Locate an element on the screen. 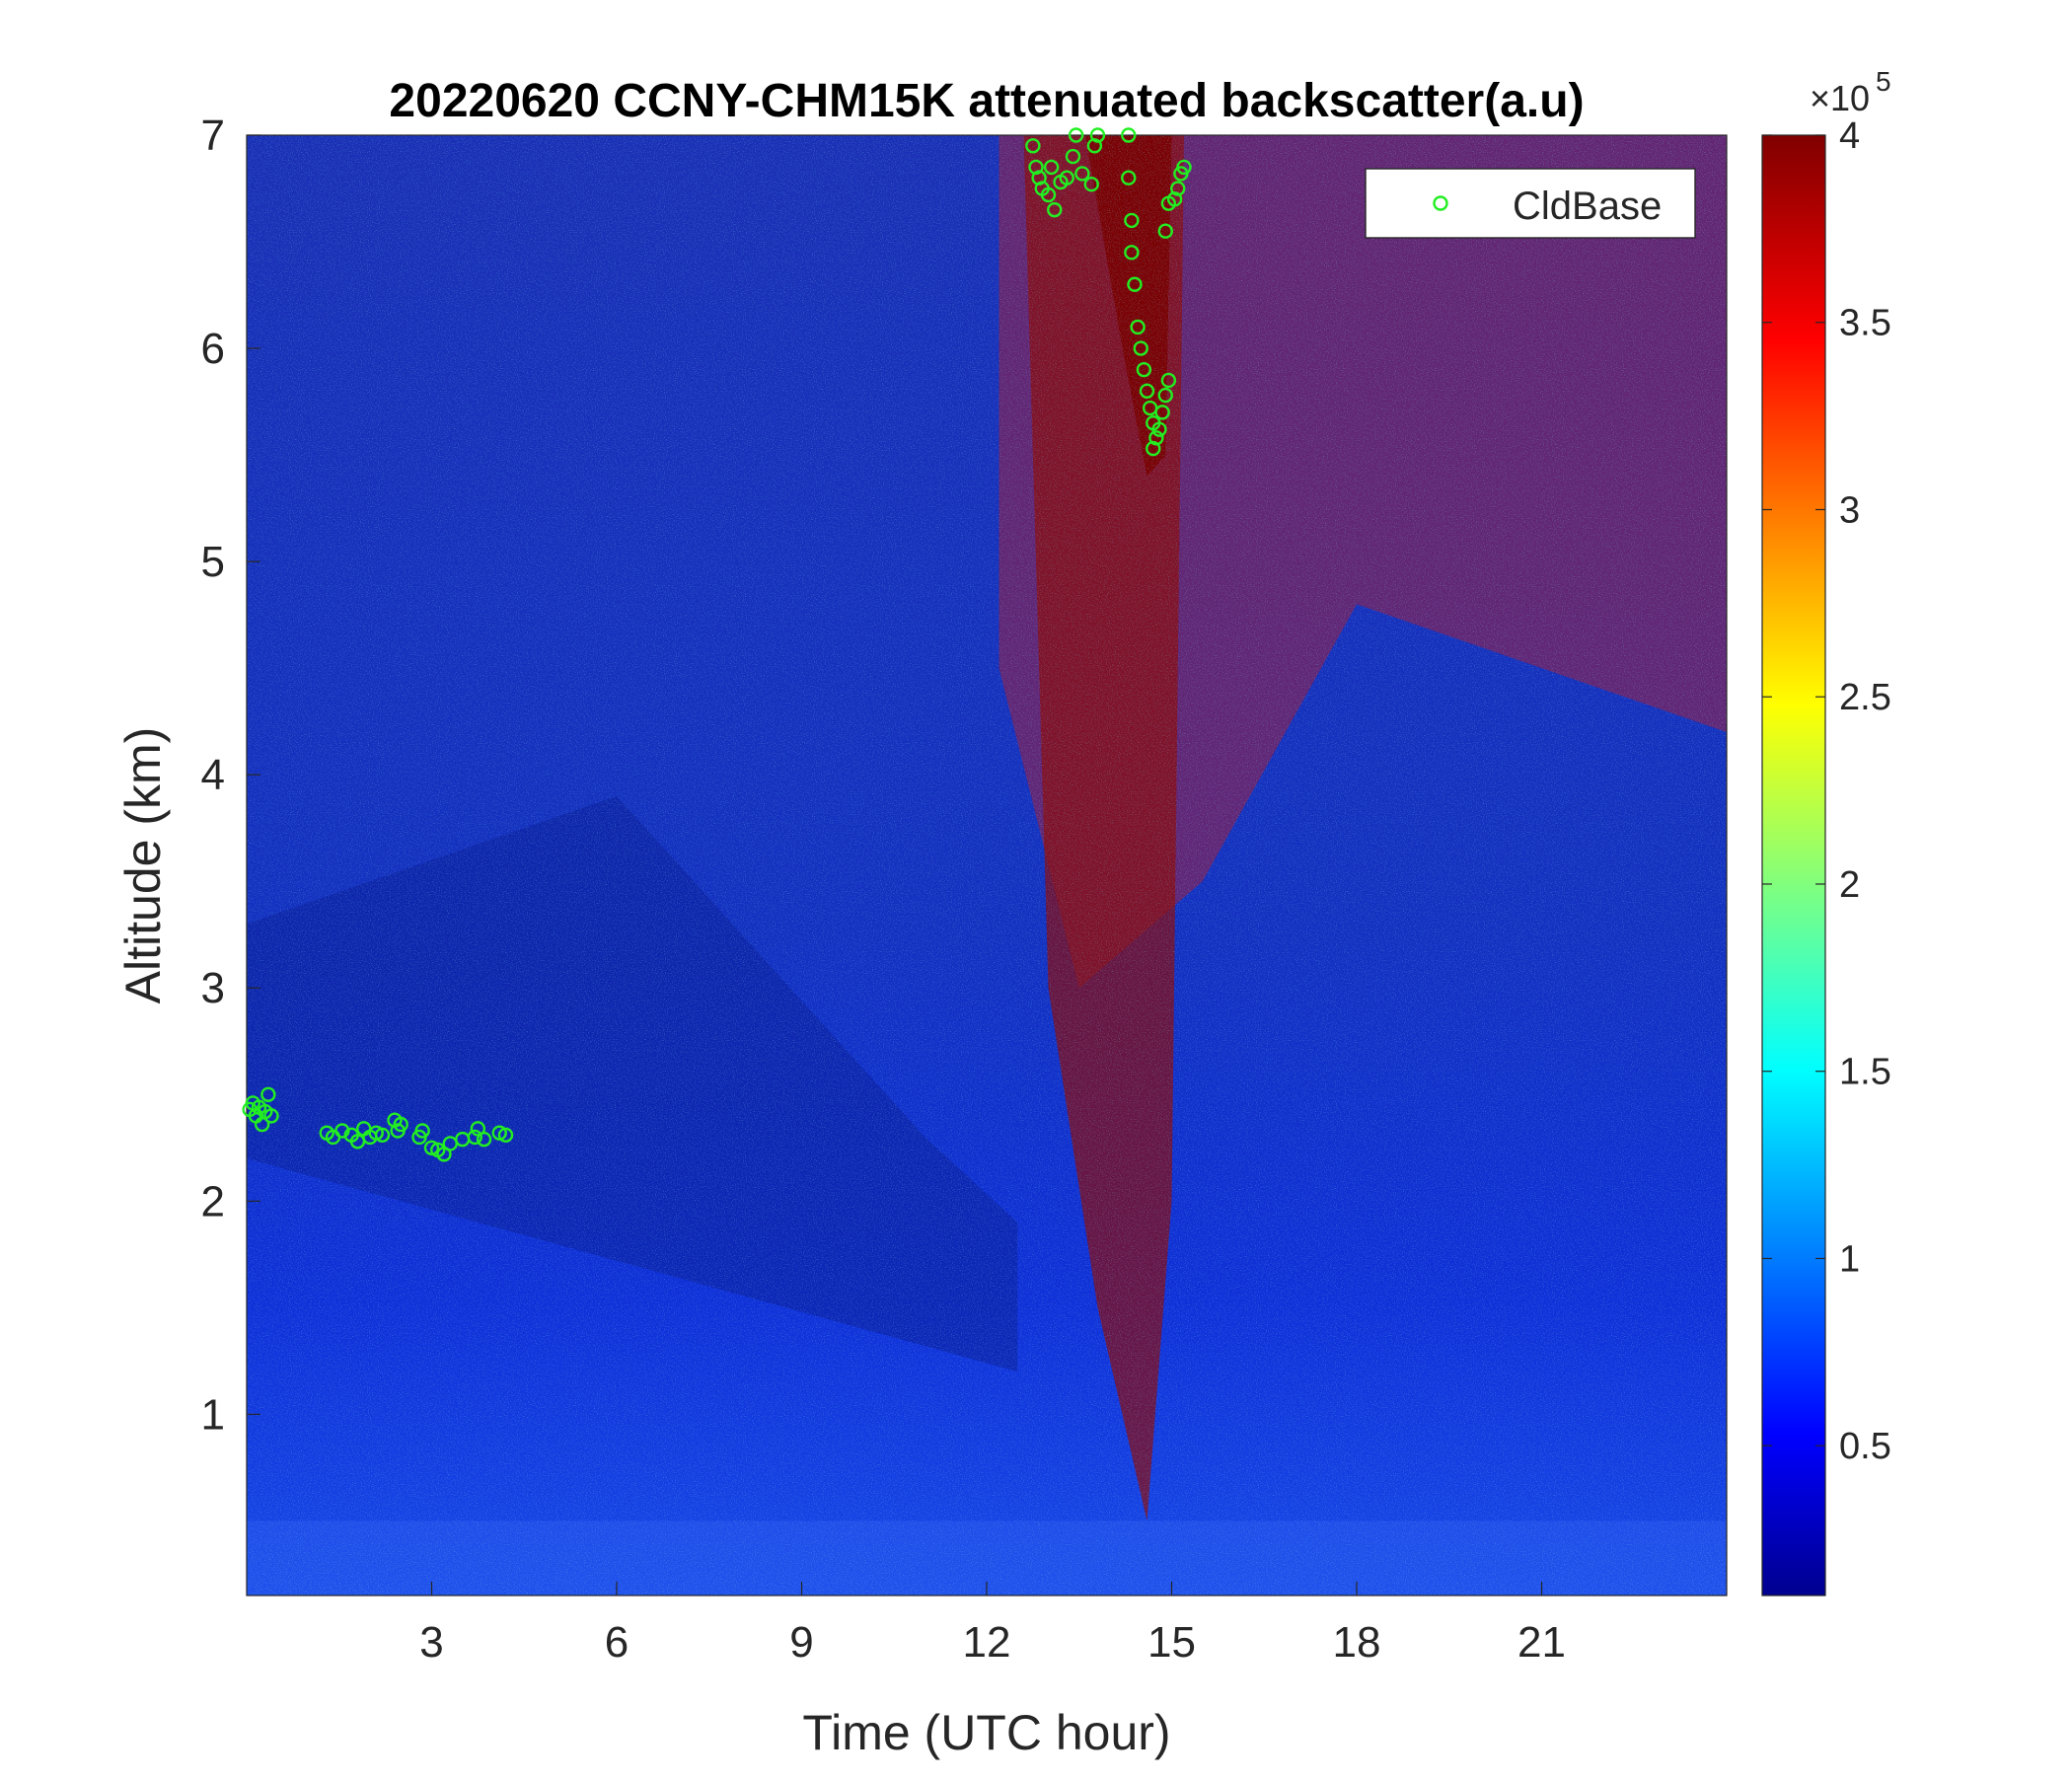  x-tick-label: 15 is located at coordinates (1172, 1642).